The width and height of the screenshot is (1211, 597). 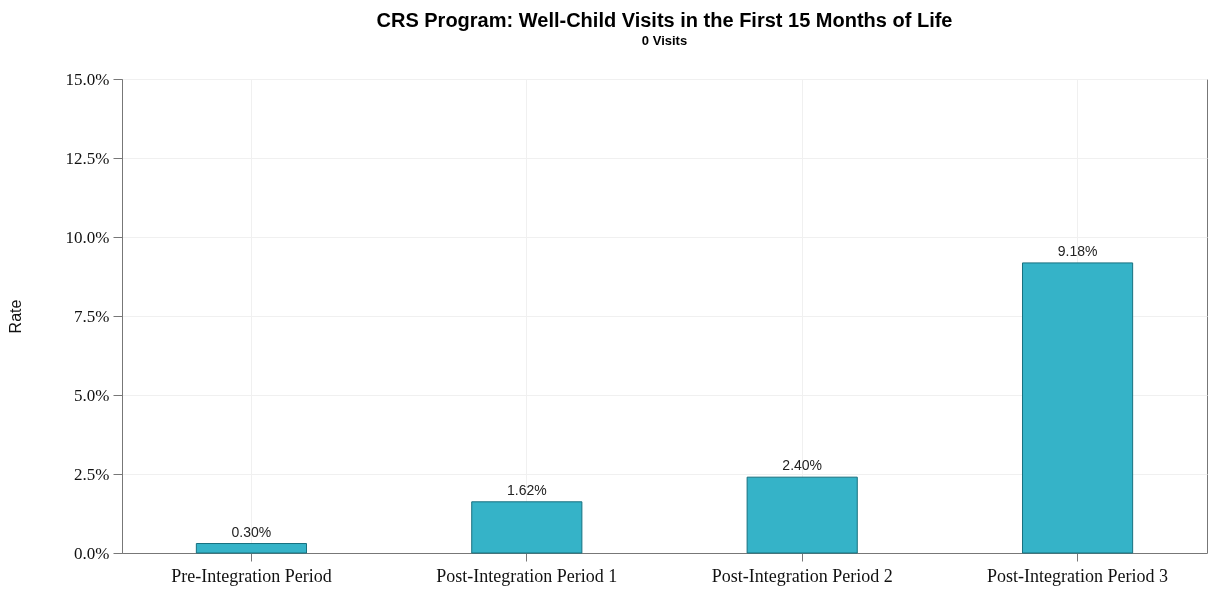 I want to click on chart-subtitle: 0 Visits, so click(x=664, y=40).